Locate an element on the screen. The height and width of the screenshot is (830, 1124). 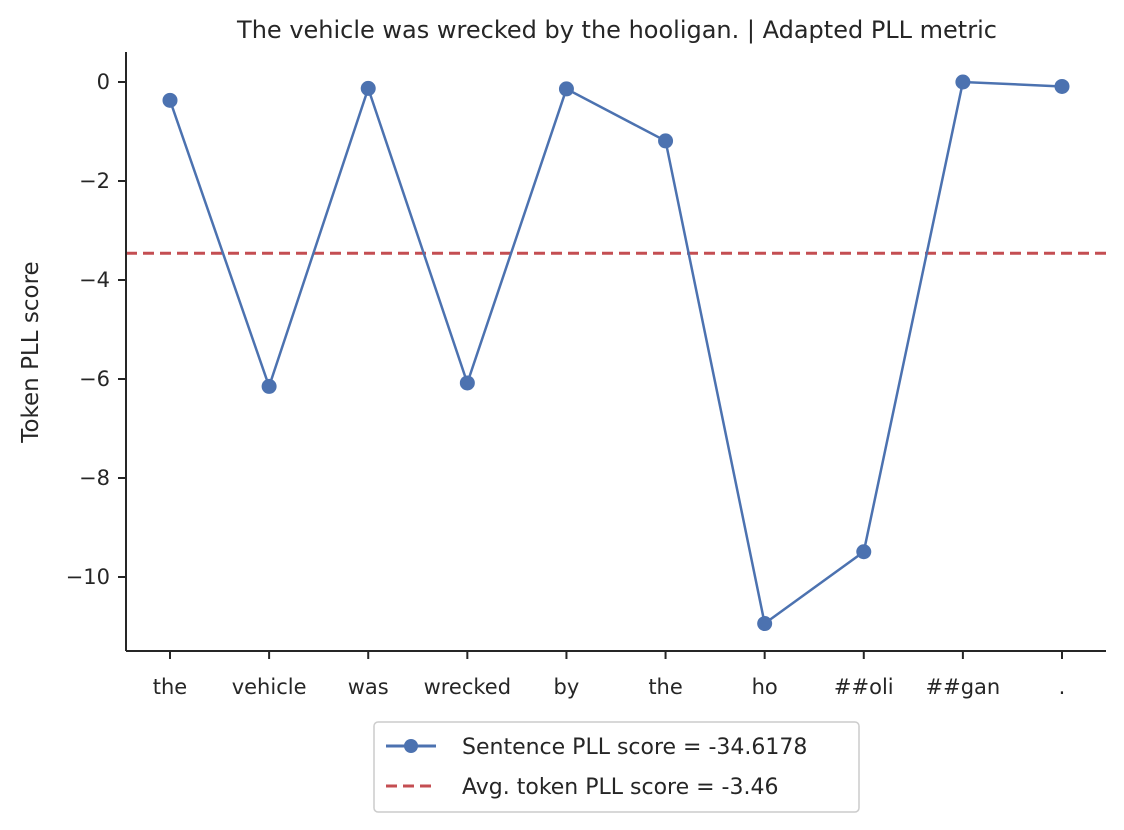
x-tick-label: vehicle is located at coordinates (269, 687).